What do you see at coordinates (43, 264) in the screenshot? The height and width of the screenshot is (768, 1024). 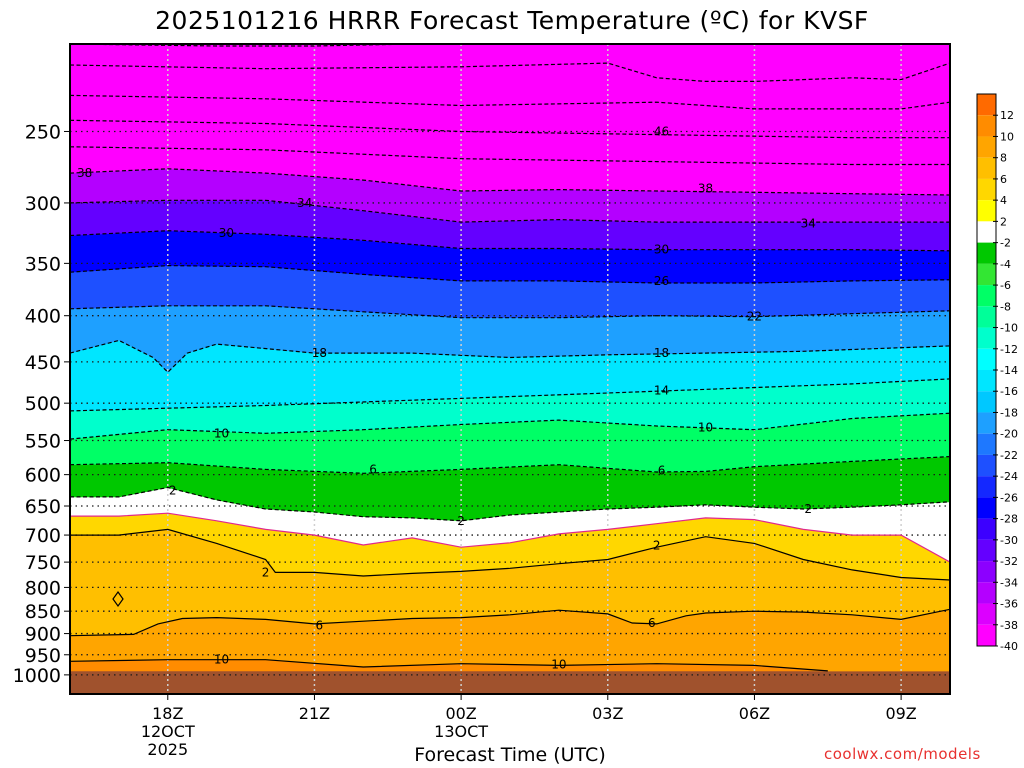 I see `y-tick-label: 350` at bounding box center [43, 264].